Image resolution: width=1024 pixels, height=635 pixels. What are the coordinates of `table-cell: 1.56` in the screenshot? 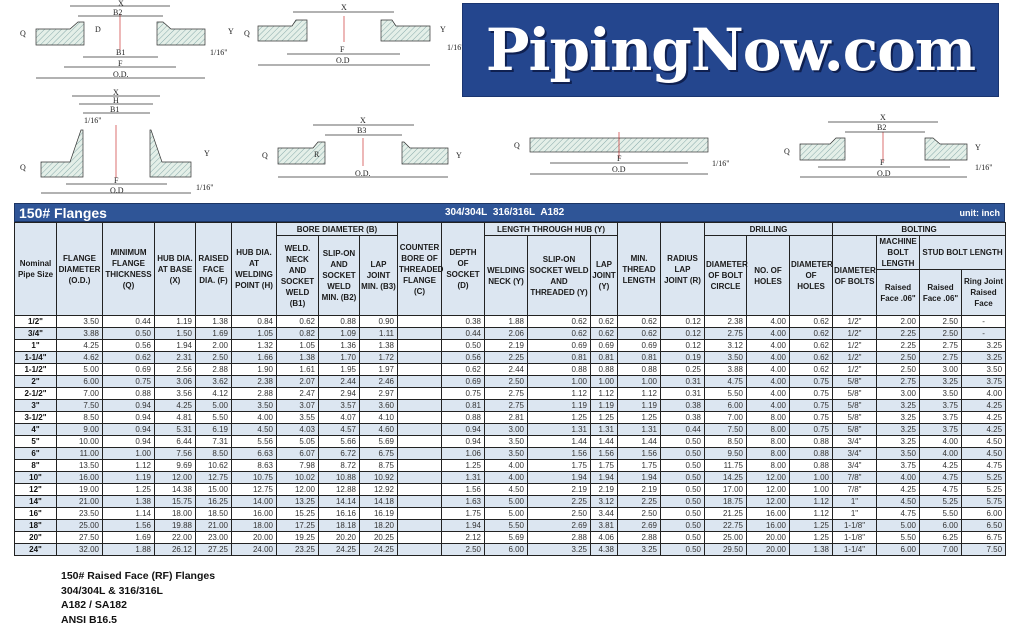 It's located at (559, 453).